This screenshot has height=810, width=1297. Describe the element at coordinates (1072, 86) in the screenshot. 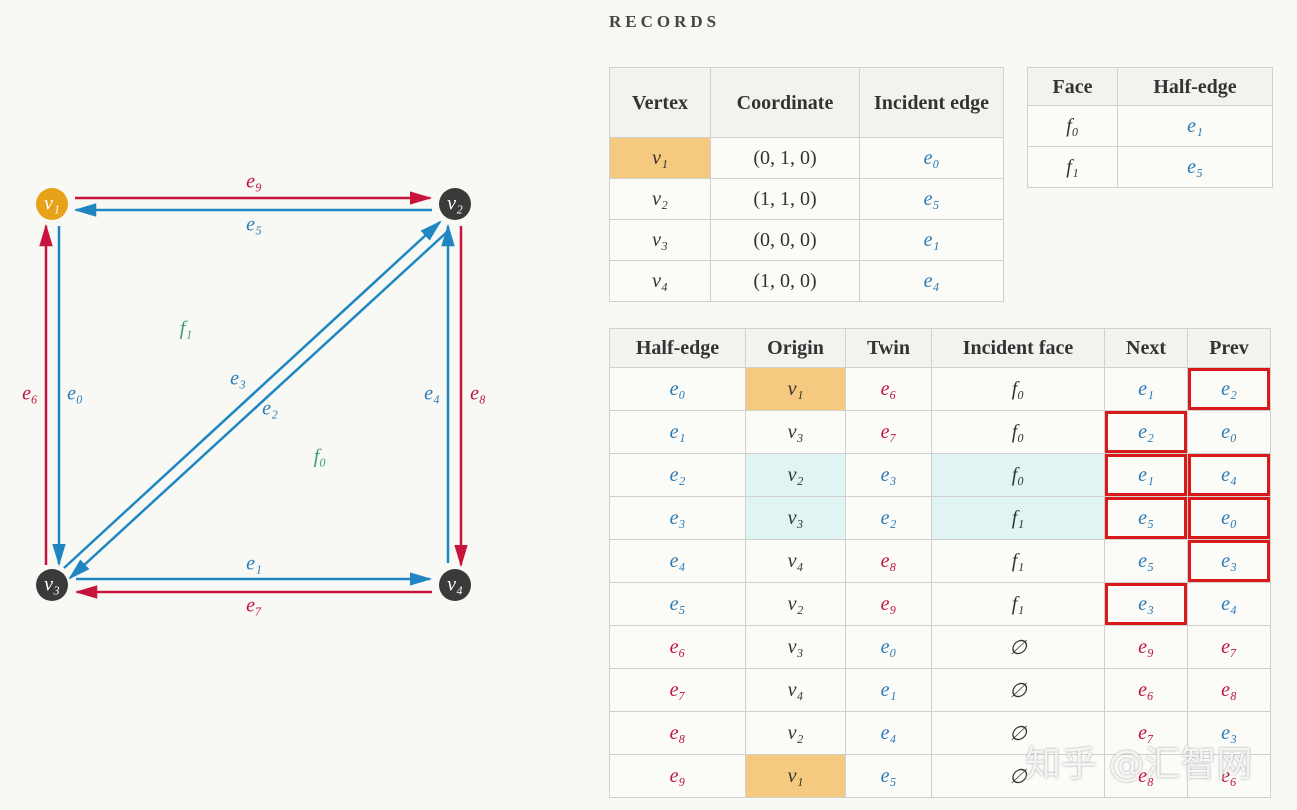

I see `header-cell: Face` at that location.